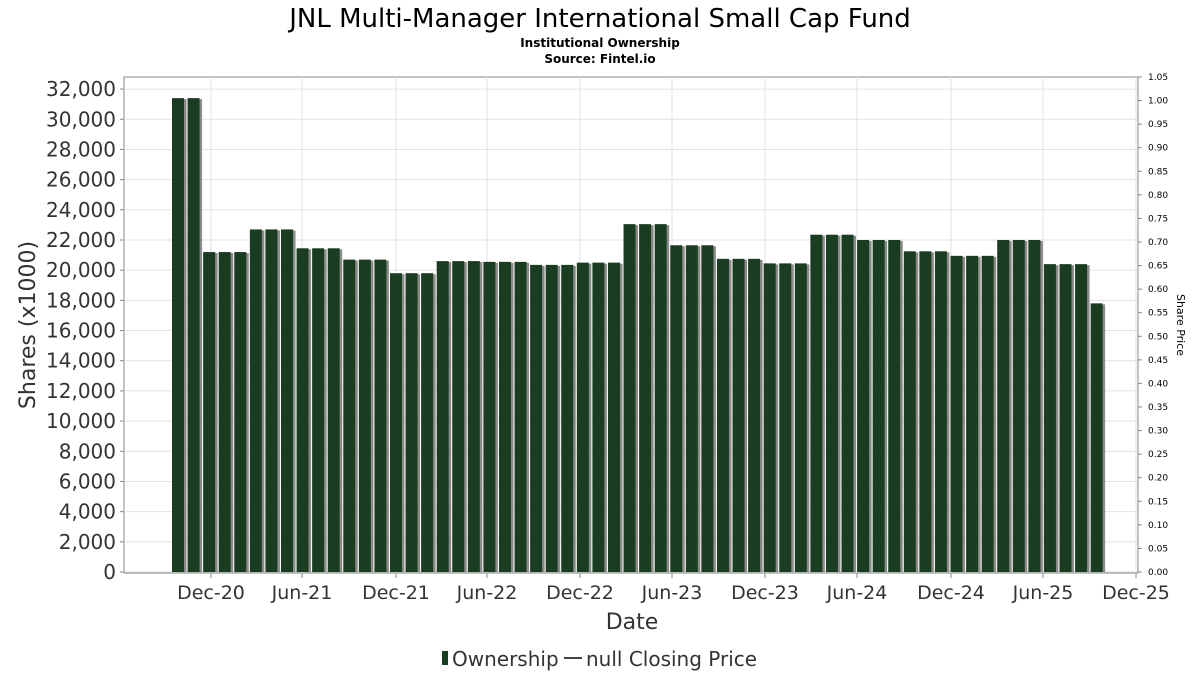 This screenshot has width=1200, height=675. What do you see at coordinates (87, 542) in the screenshot?
I see `y-tick-label: 2,000` at bounding box center [87, 542].